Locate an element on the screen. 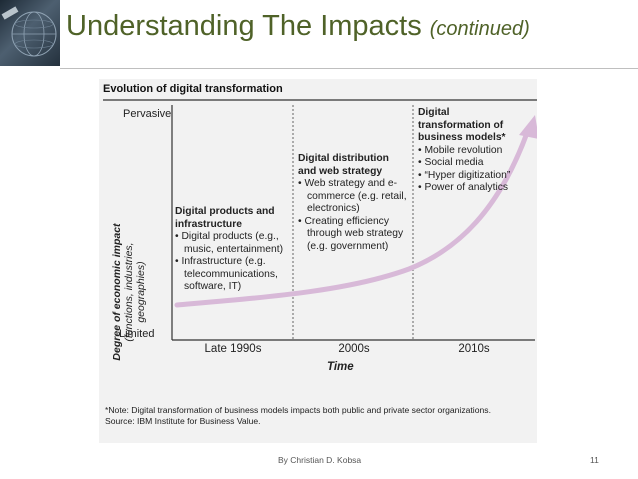  block-list-item: • Power of analytics is located at coordinates (463, 187).